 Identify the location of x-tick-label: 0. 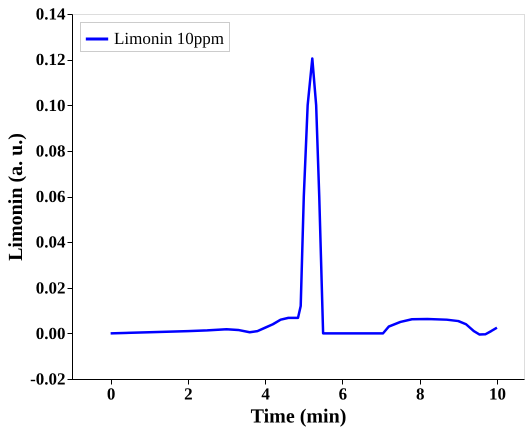
(111, 394).